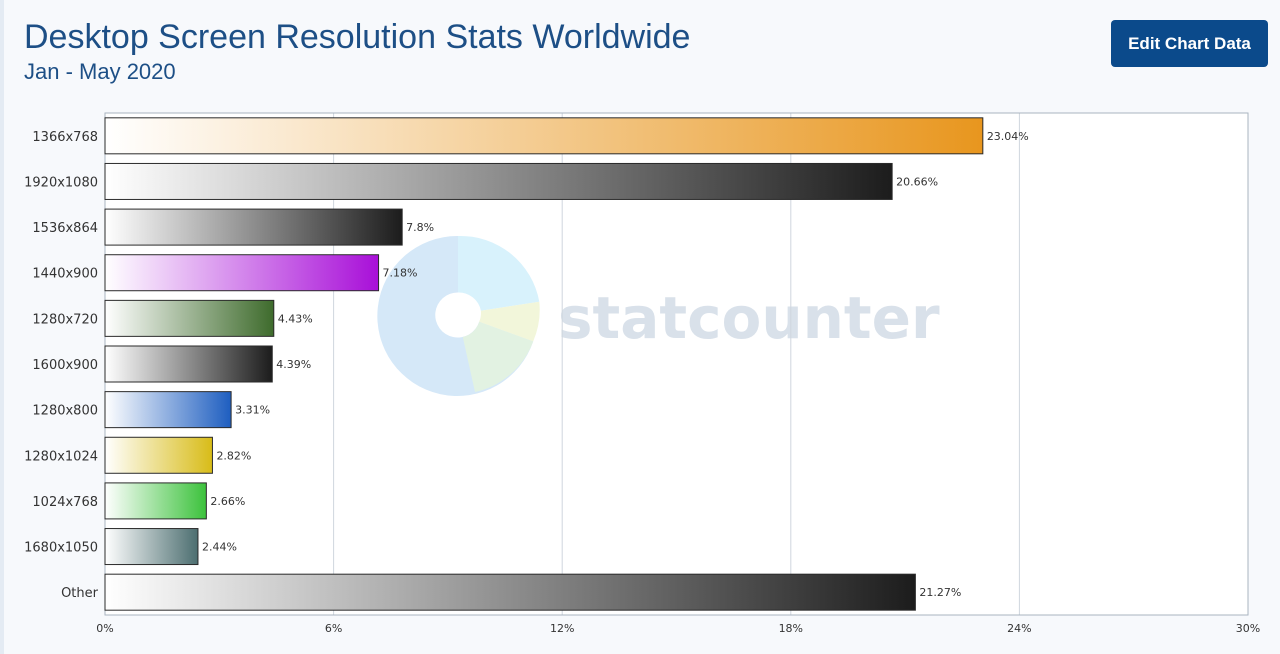 This screenshot has width=1280, height=654. What do you see at coordinates (233, 455) in the screenshot?
I see `value-label-1280x1024: 2.82%` at bounding box center [233, 455].